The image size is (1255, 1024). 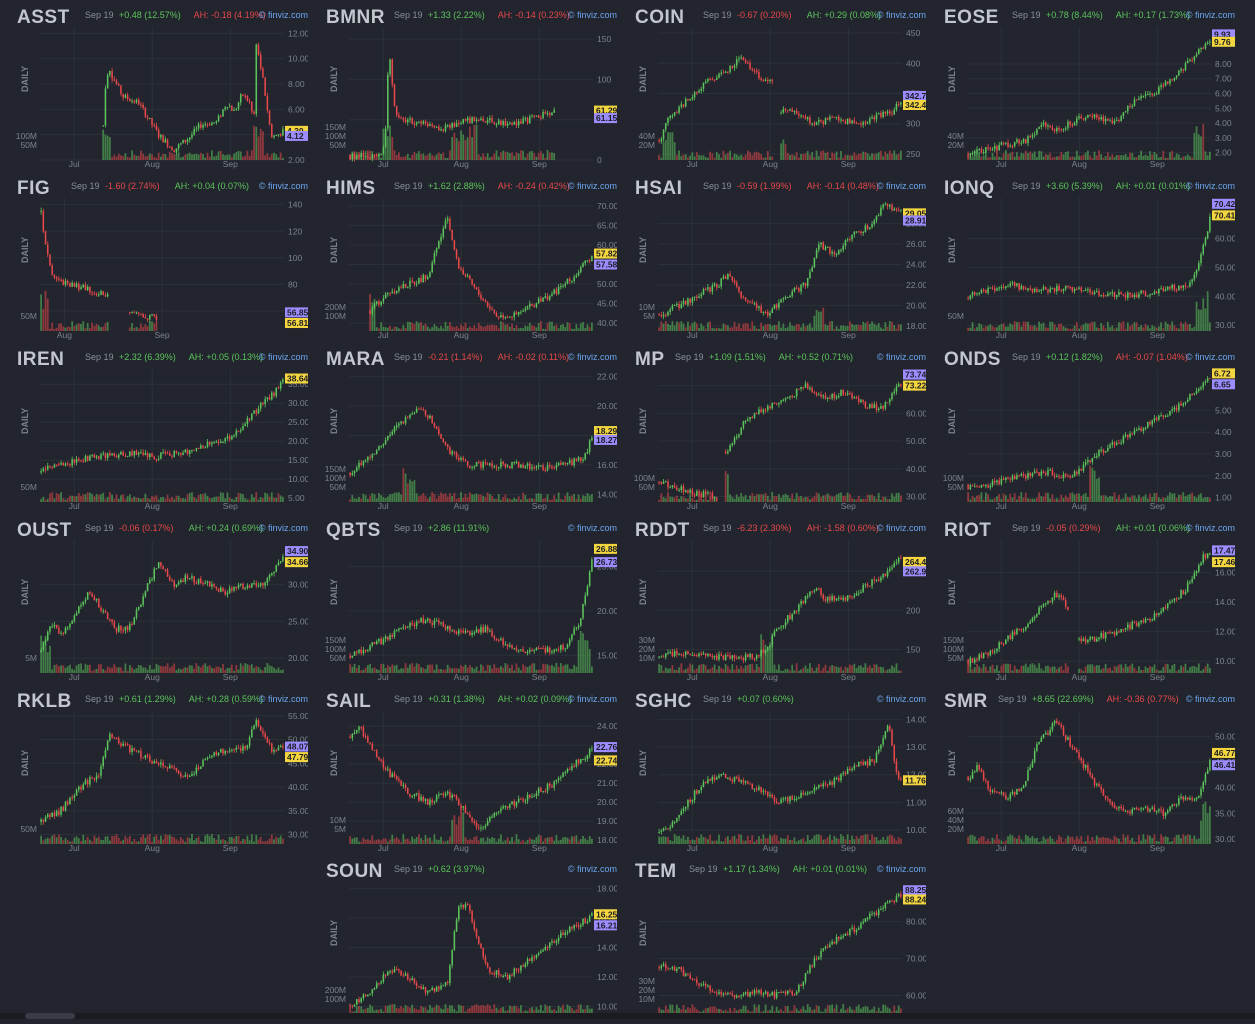 I want to click on ticker-symbol: ASST, so click(x=43, y=18).